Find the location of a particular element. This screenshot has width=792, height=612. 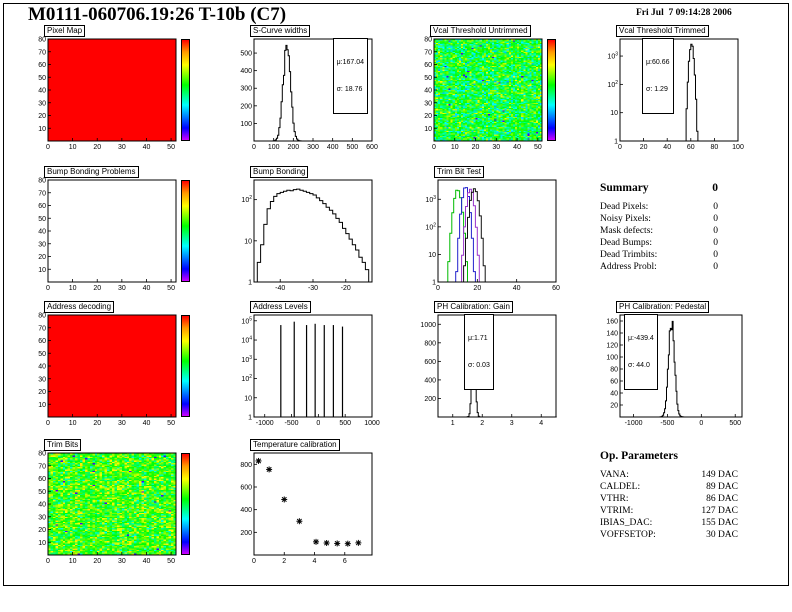

bump-bonding-plot: Bump Bonding -40 -30 -20 1 10 102 is located at coordinates (305, 231).